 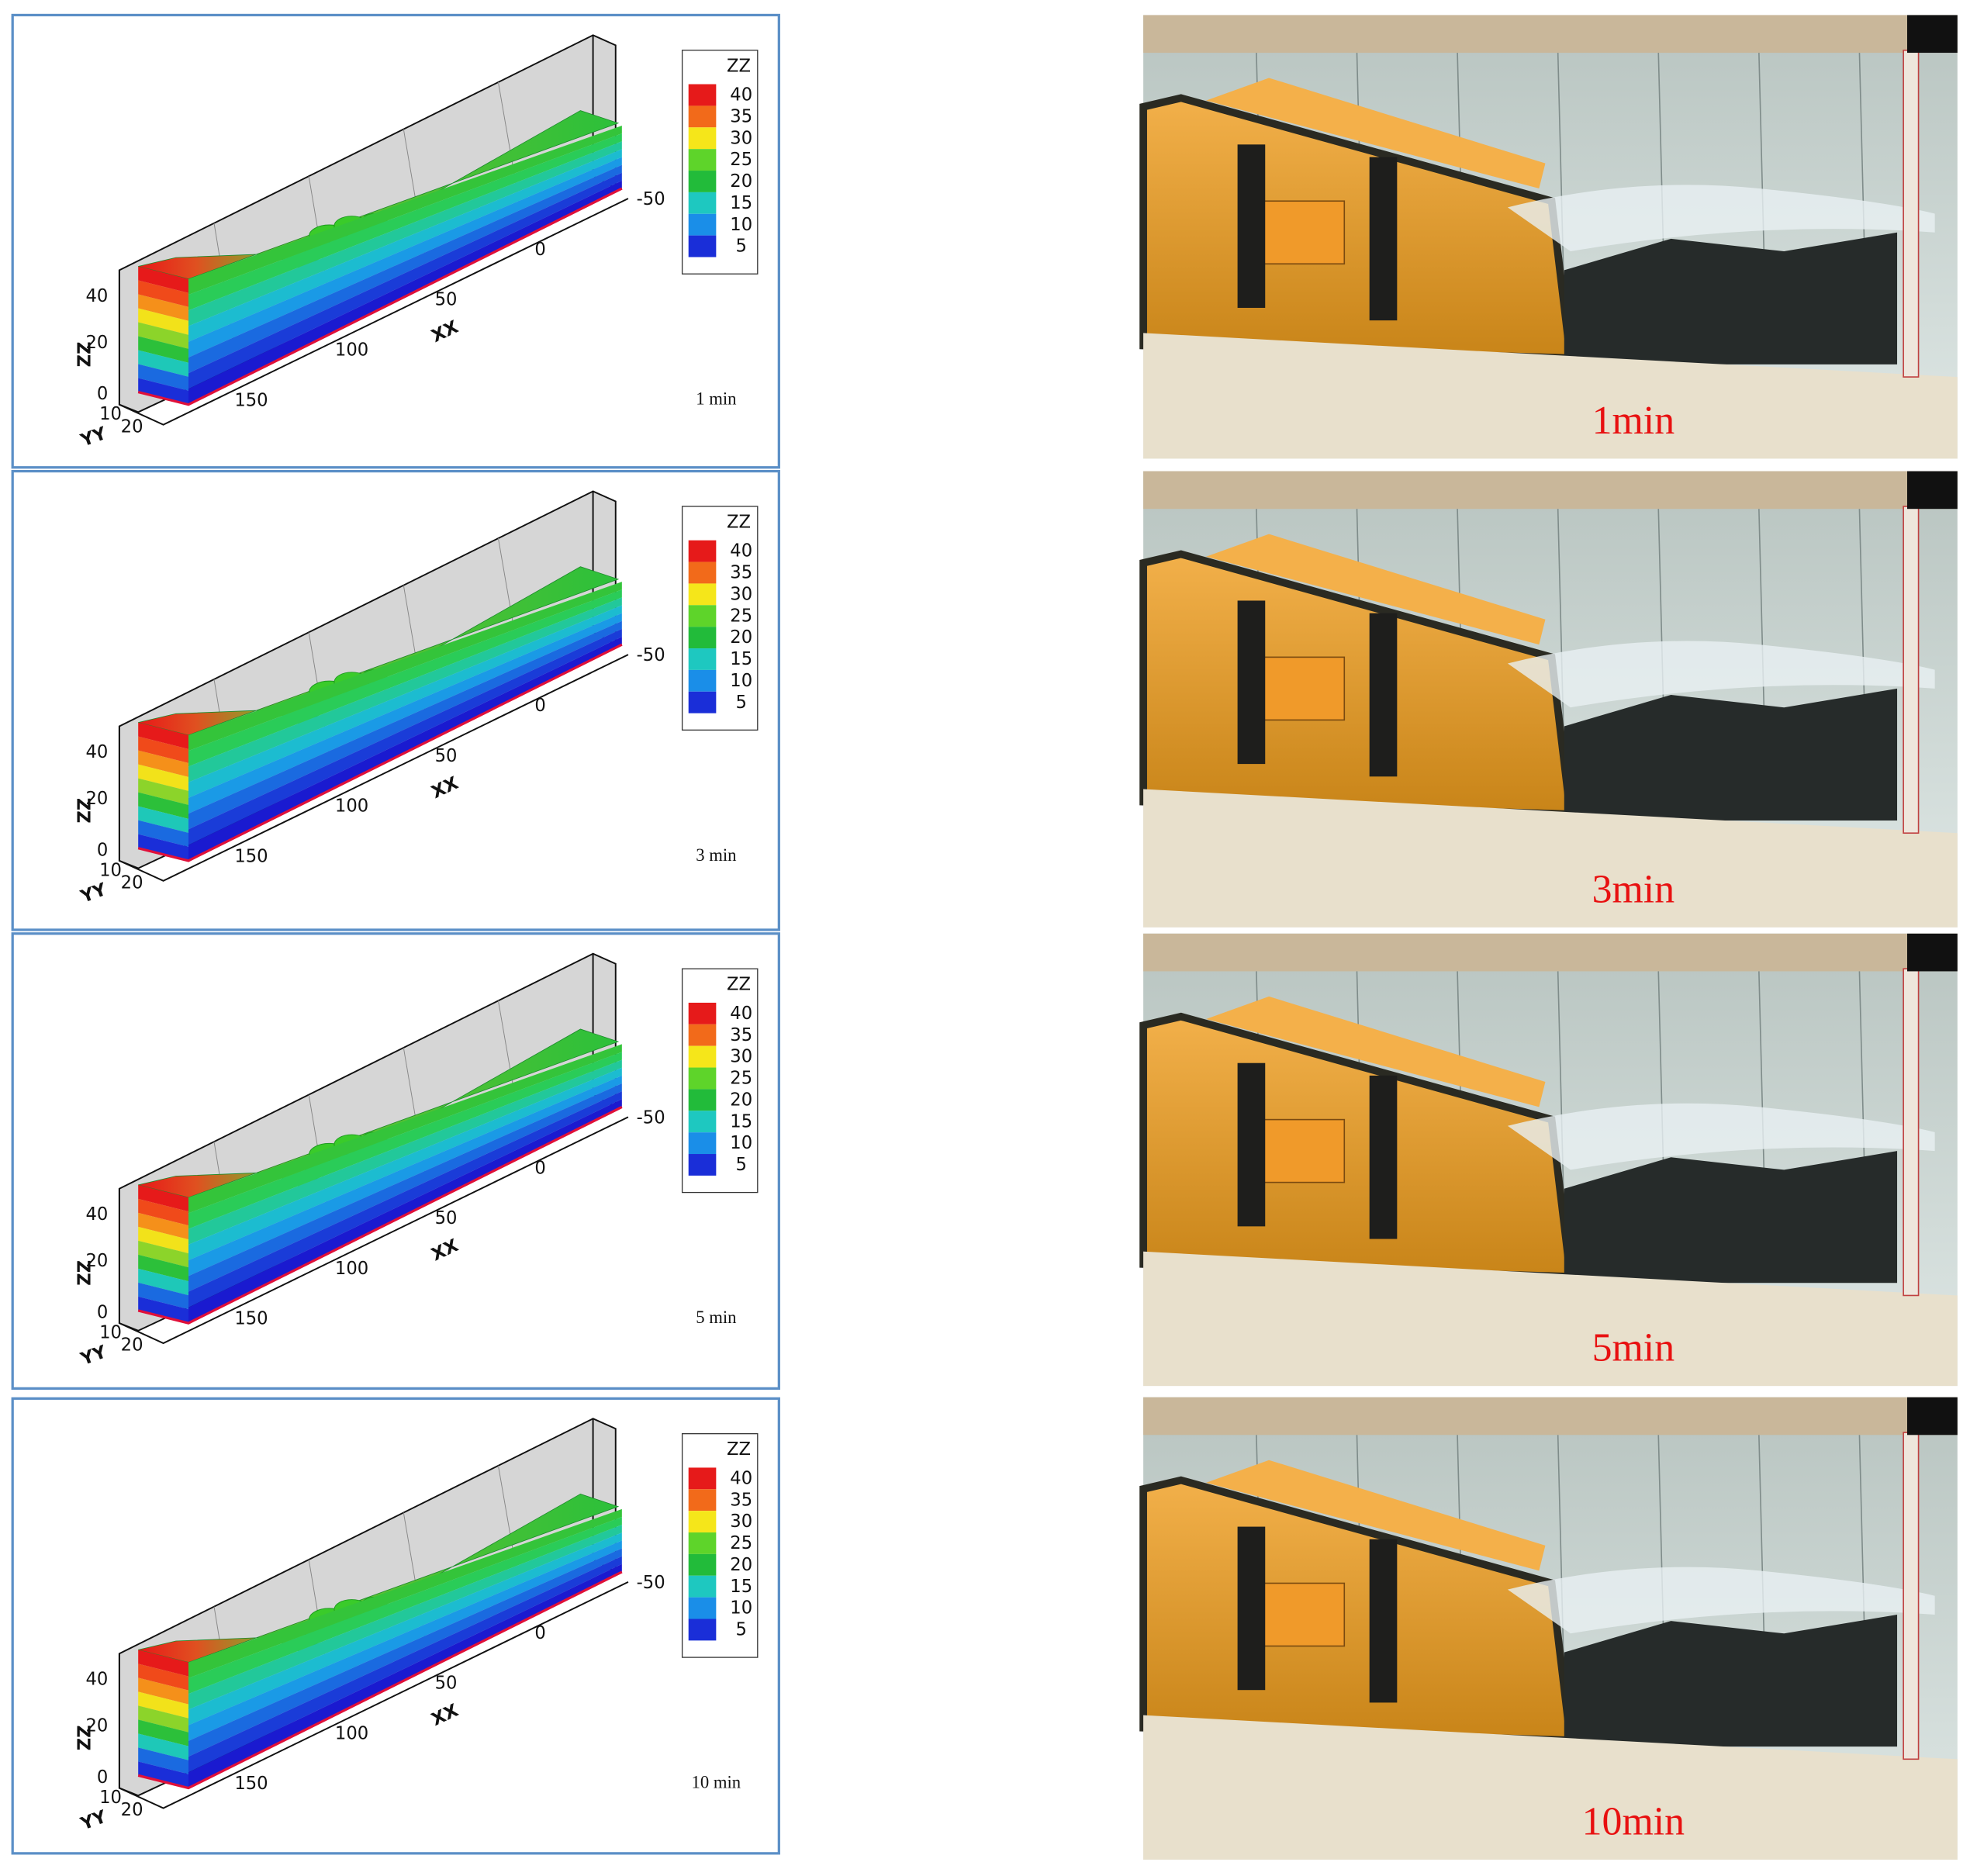 What do you see at coordinates (1912, 1596) in the screenshot?
I see `ruler` at bounding box center [1912, 1596].